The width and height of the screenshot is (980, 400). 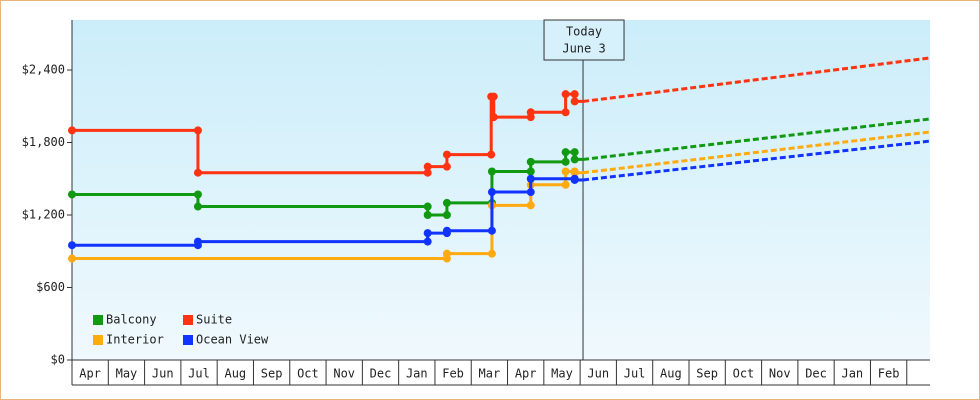 I want to click on legend-label: Interior, so click(x=135, y=340).